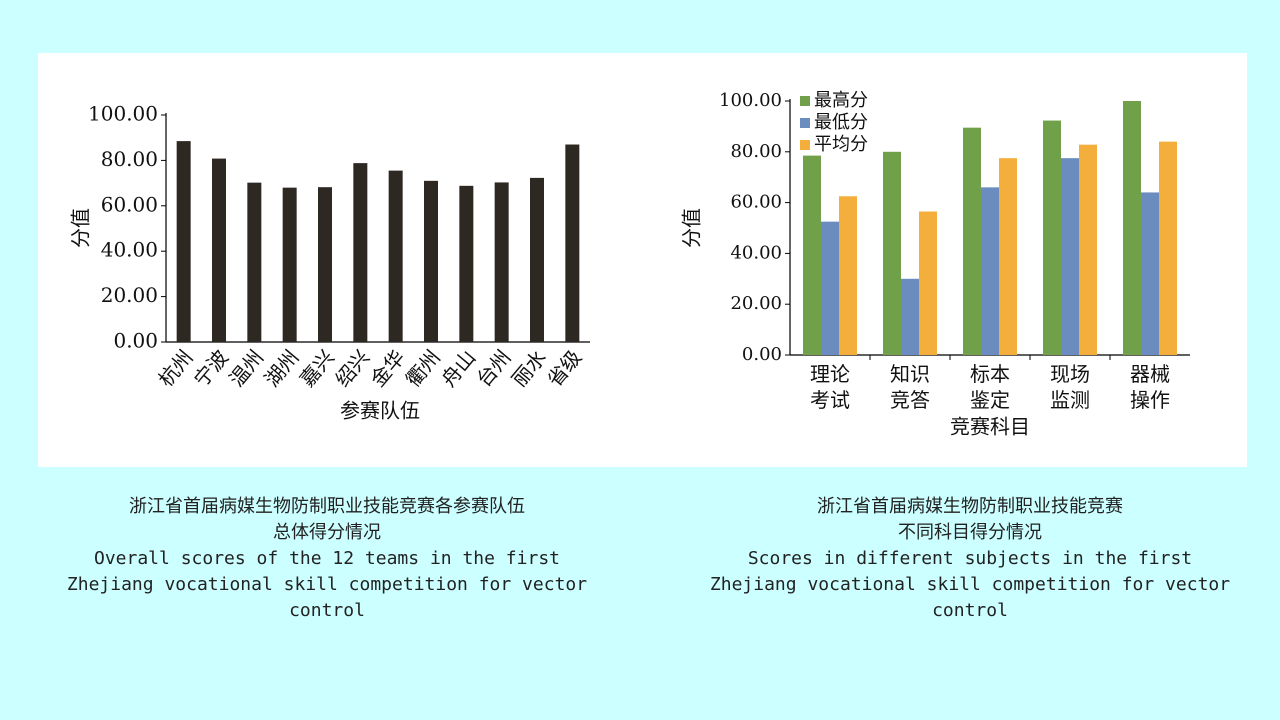 This screenshot has height=720, width=1280. Describe the element at coordinates (317, 368) in the screenshot. I see `x-tick-label: 嘉兴` at that location.